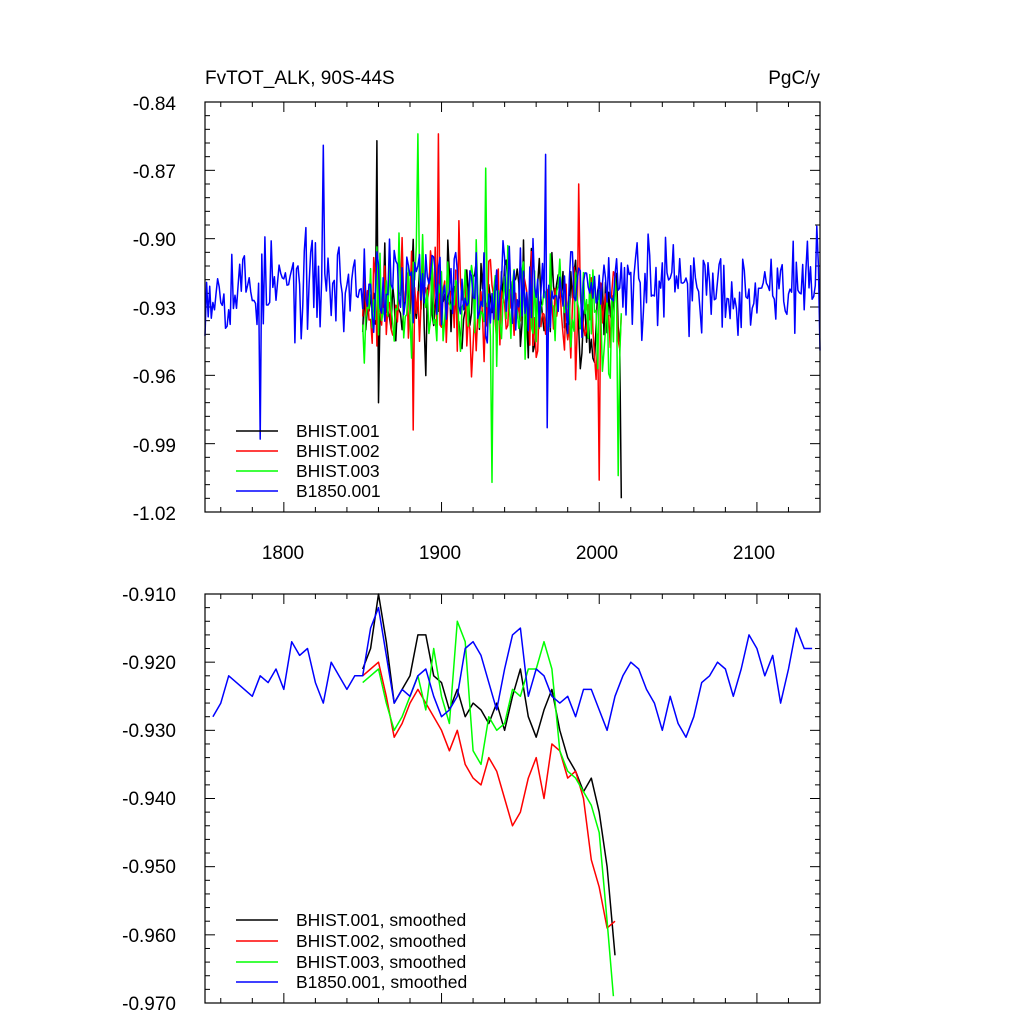 The width and height of the screenshot is (1024, 1024). Describe the element at coordinates (149, 1004) in the screenshot. I see `bottom-y-tick-label: -0.970` at that location.